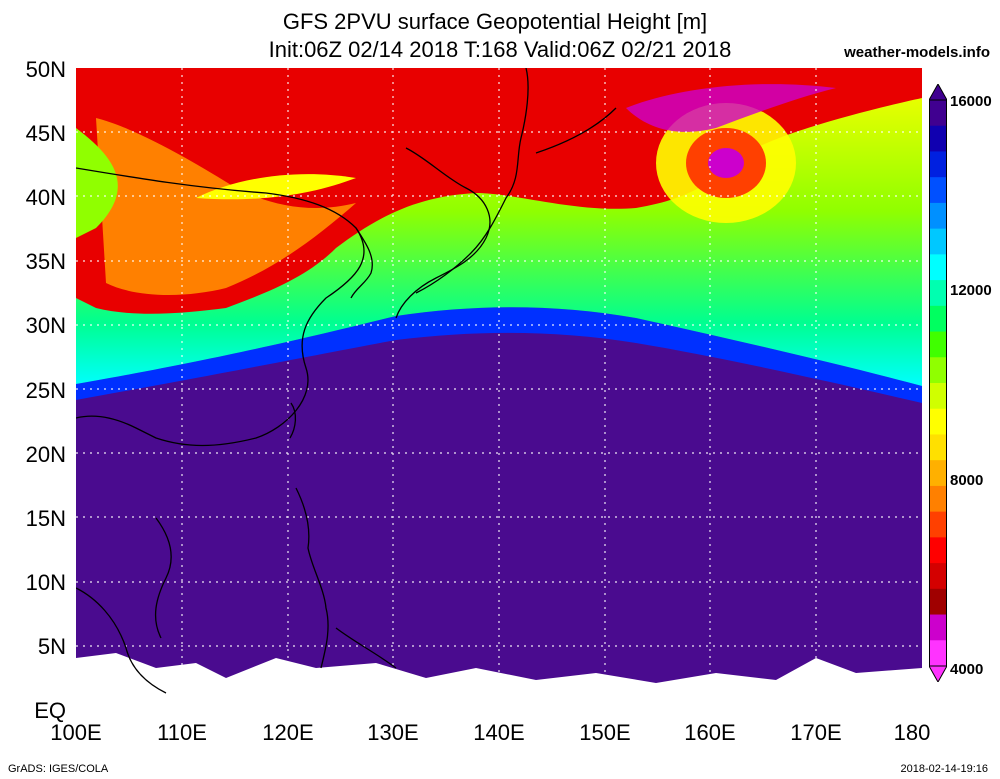  What do you see at coordinates (495, 21) in the screenshot?
I see `map-title-line1: GFS 2PVU surface Geopotential Height [m]` at bounding box center [495, 21].